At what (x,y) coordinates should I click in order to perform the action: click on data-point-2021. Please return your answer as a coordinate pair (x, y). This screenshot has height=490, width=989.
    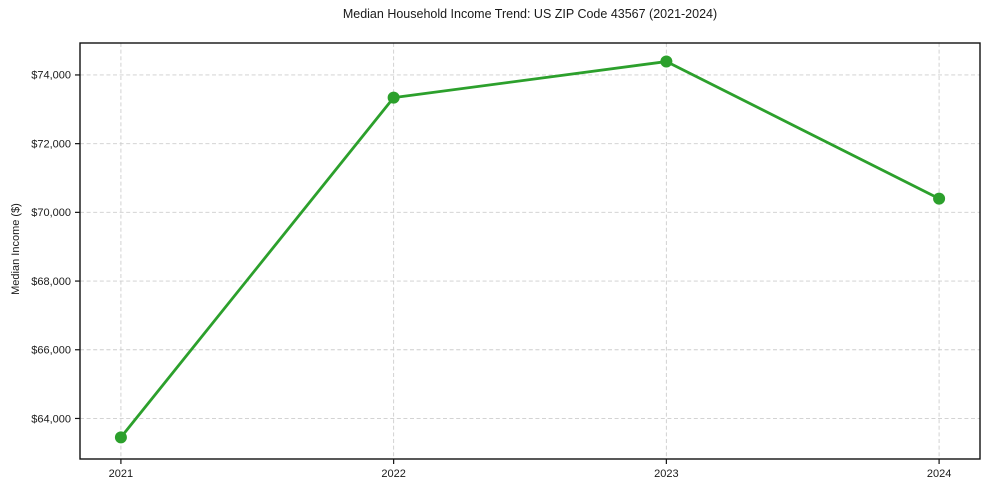
    Looking at the image, I should click on (120, 437).